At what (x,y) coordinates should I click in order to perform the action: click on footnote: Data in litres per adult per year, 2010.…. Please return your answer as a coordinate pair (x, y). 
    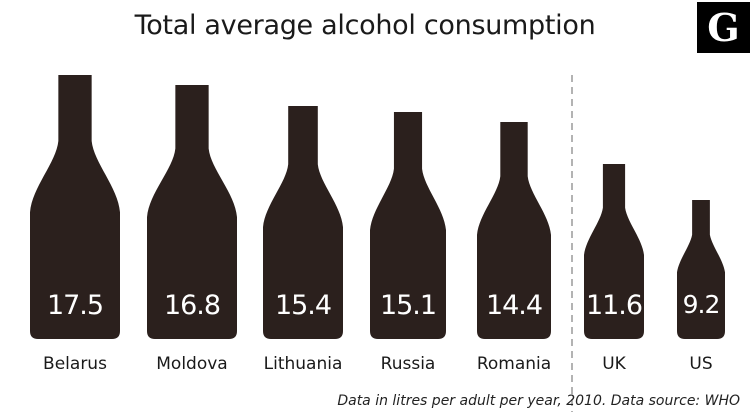
    Looking at the image, I should click on (538, 401).